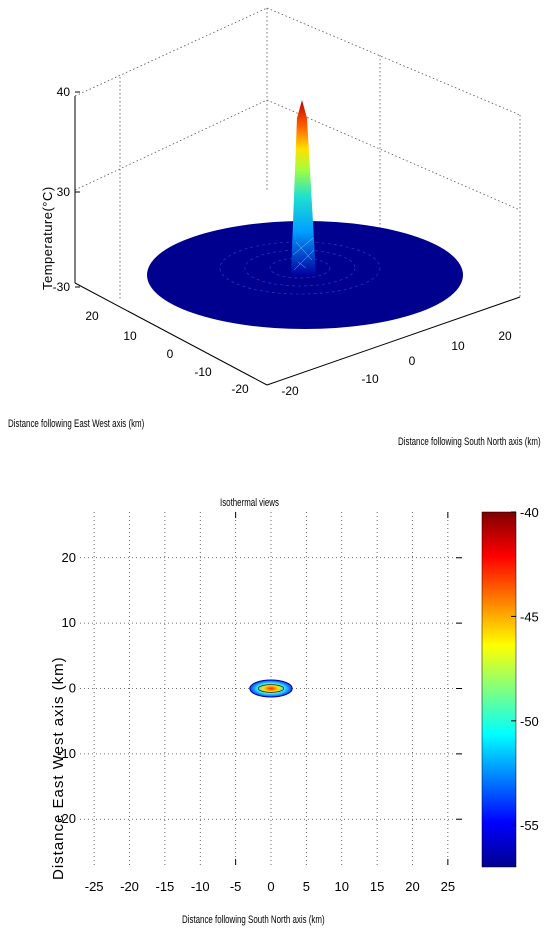 This screenshot has width=560, height=937. What do you see at coordinates (306, 886) in the screenshot?
I see `x-tick-label: 5` at bounding box center [306, 886].